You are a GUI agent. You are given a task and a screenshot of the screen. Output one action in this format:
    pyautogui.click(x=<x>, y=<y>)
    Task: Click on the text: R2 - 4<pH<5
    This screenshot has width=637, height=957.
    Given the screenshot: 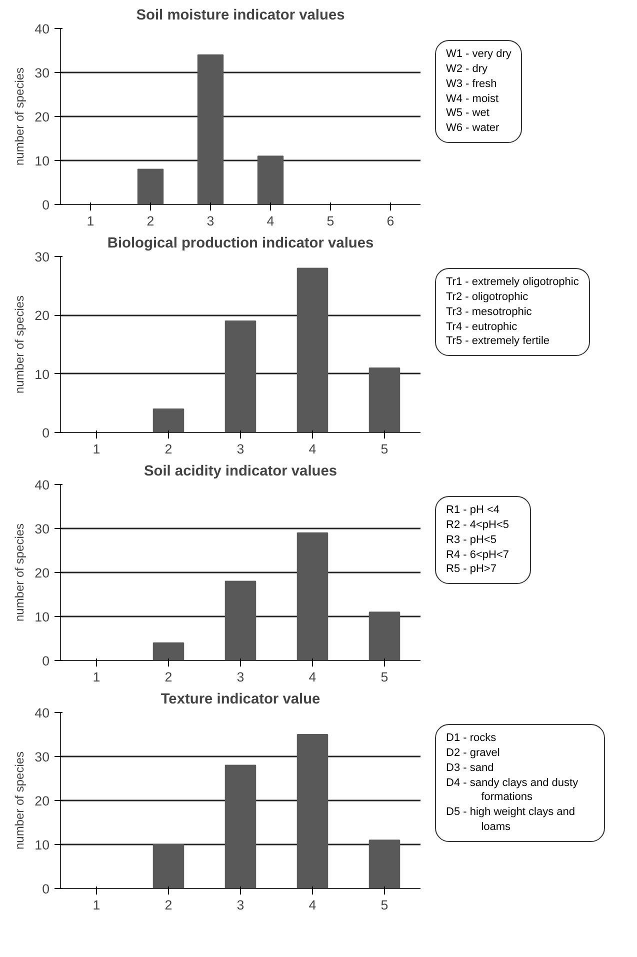 What is the action you would take?
    pyautogui.click(x=478, y=525)
    